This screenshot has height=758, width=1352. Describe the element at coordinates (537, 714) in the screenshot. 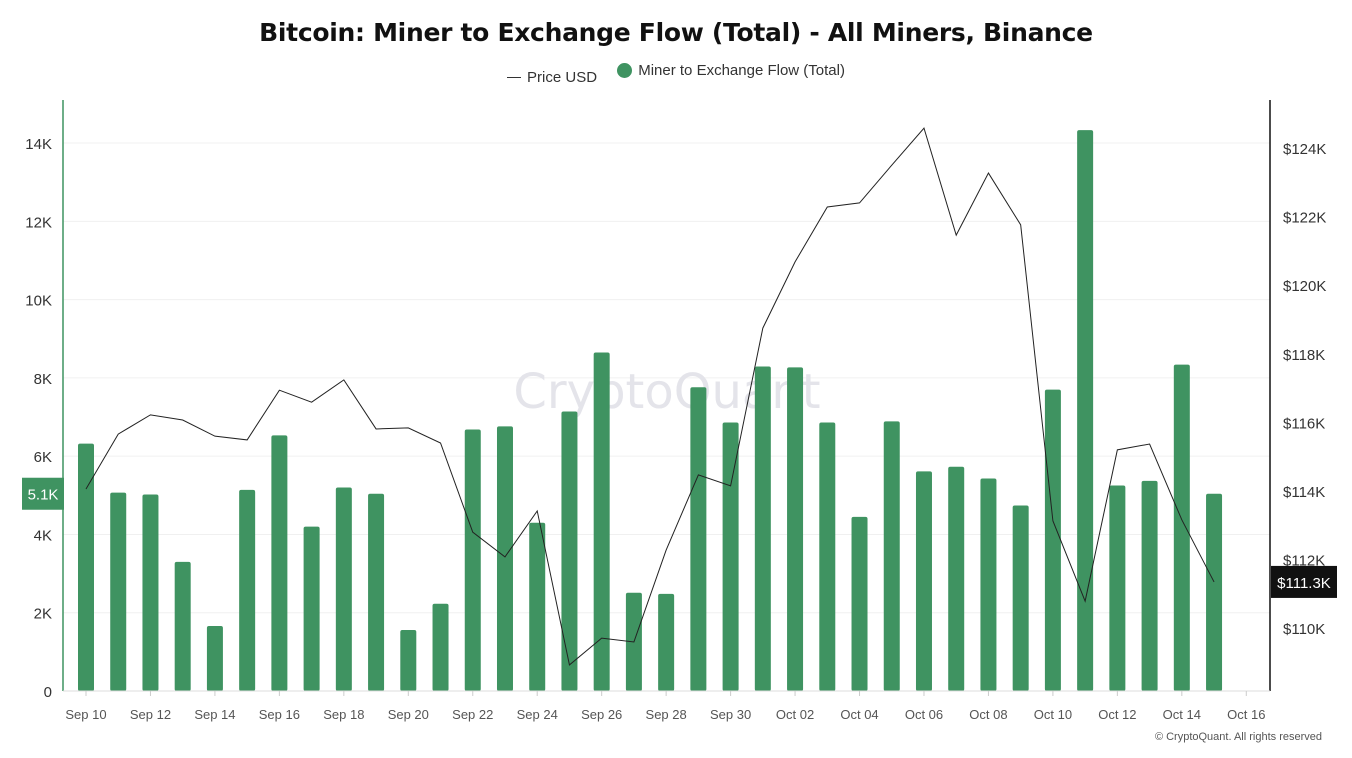

I see `x-tick-label: Sep 24` at that location.